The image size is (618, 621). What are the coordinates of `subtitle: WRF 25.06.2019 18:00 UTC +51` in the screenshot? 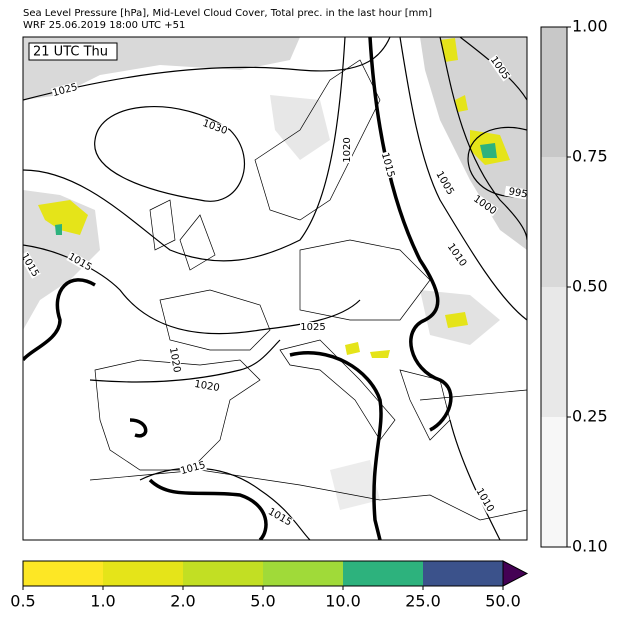 It's located at (104, 25).